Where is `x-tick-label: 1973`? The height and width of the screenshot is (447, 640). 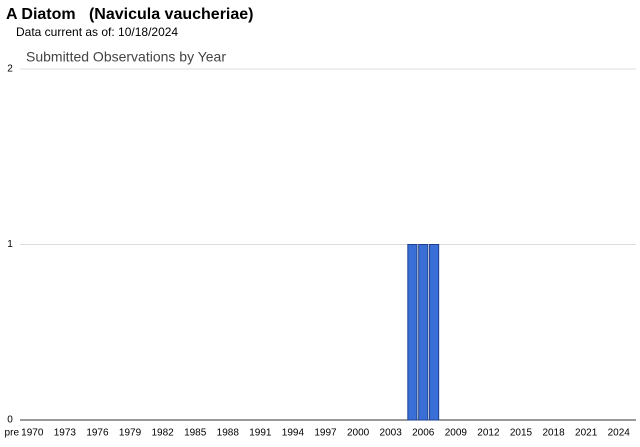 x-tick-label: 1973 is located at coordinates (65, 433).